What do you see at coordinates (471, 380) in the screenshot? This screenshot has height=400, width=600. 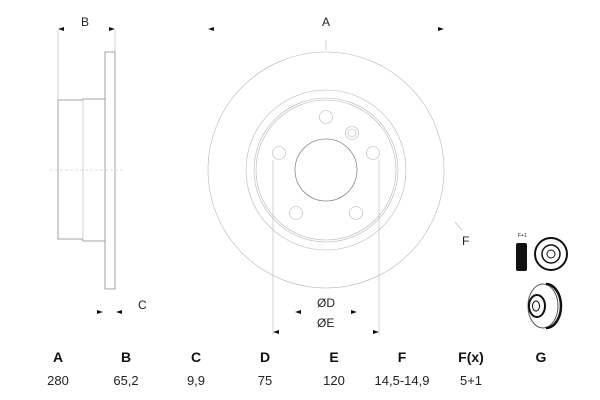 I see `value-fx: 5+1` at bounding box center [471, 380].